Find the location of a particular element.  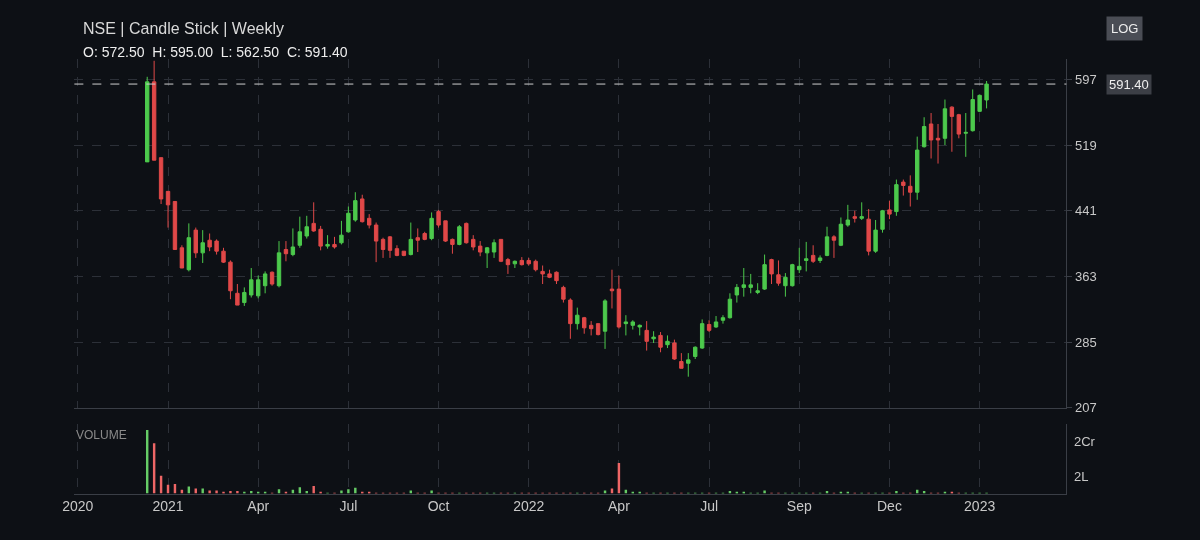

x-tick-label: 2021 is located at coordinates (168, 506).